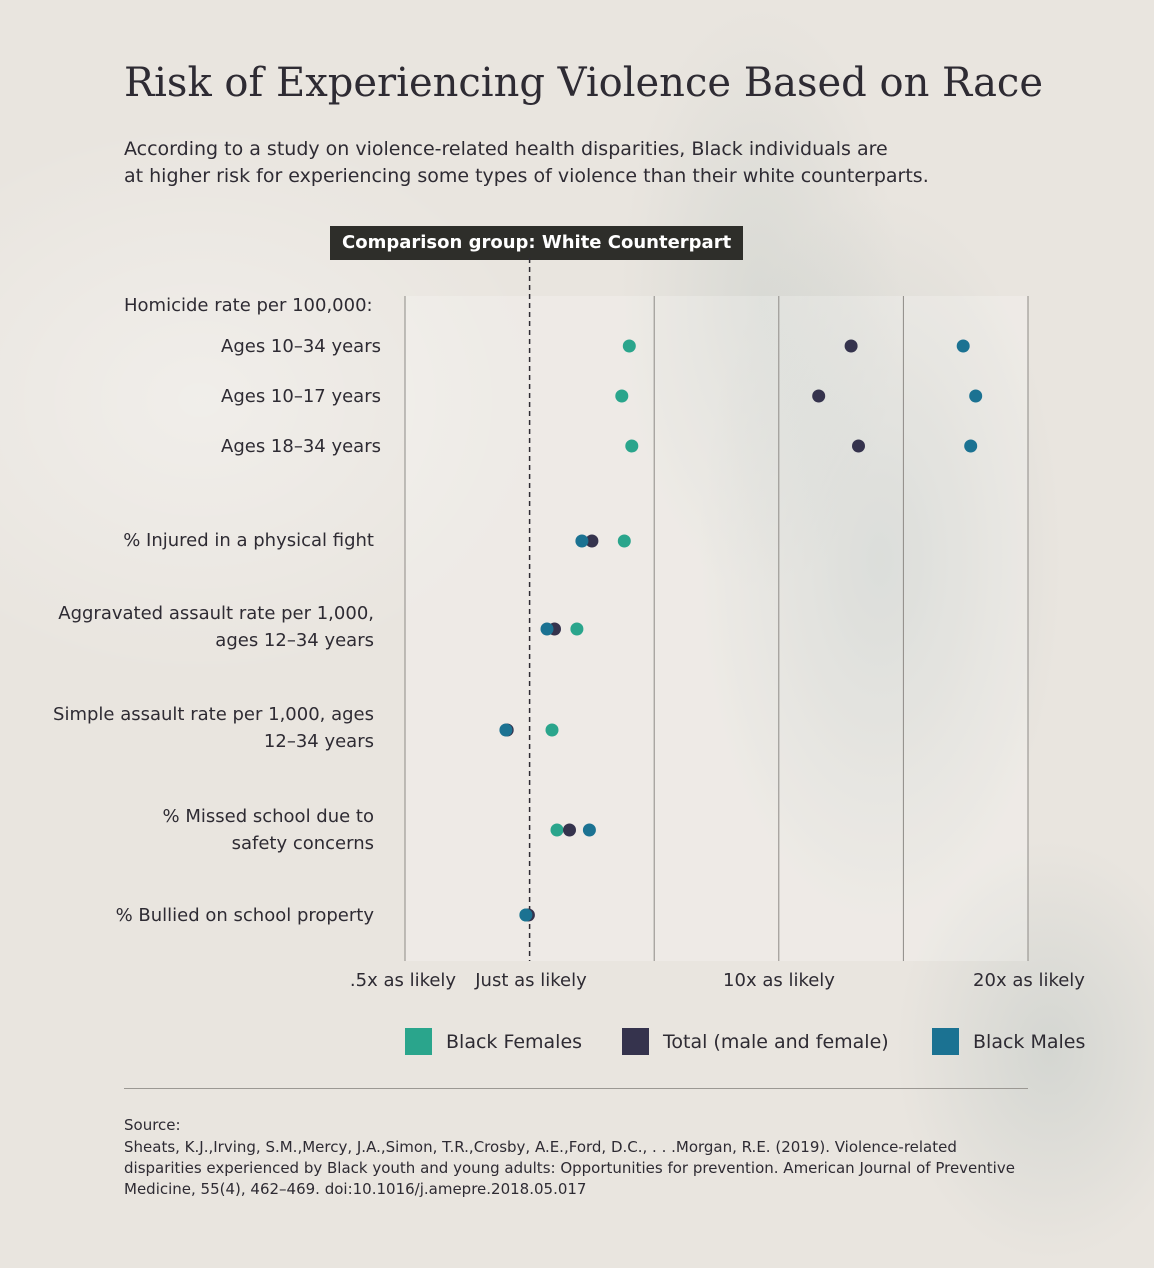 The width and height of the screenshot is (1154, 1268). What do you see at coordinates (779, 980) in the screenshot?
I see `x-tick-label-2: 10x as likely` at bounding box center [779, 980].